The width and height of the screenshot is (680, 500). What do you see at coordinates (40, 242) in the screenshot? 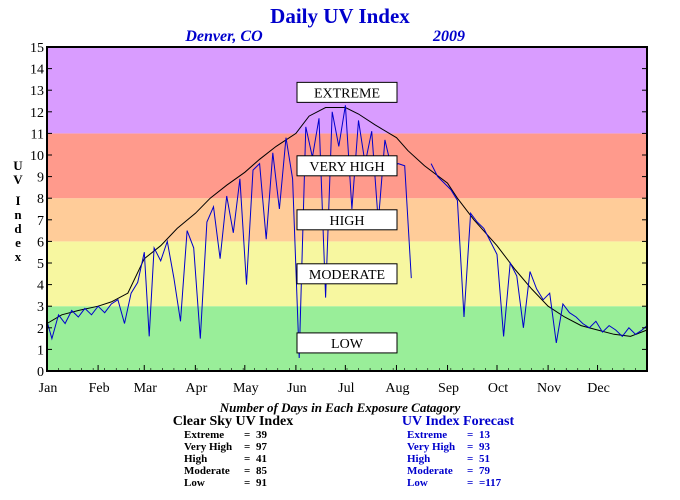
I see `y-tick-label: 6` at bounding box center [40, 242].